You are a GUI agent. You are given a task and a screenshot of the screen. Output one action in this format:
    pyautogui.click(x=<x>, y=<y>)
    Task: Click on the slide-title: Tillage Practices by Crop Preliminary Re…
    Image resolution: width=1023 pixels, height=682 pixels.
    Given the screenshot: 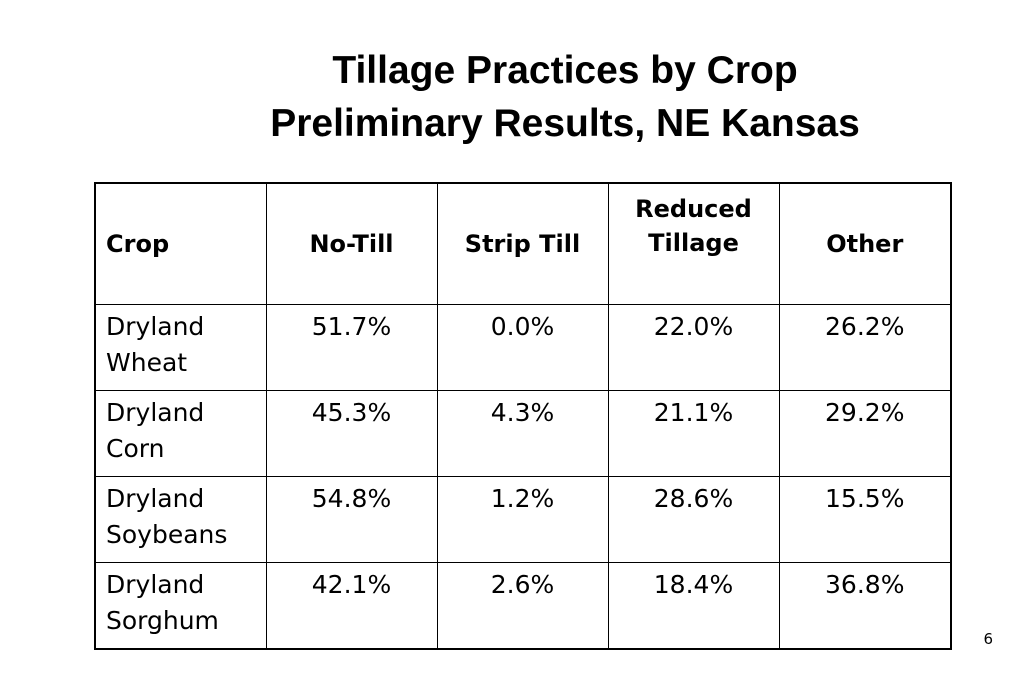 What is the action you would take?
    pyautogui.click(x=565, y=97)
    